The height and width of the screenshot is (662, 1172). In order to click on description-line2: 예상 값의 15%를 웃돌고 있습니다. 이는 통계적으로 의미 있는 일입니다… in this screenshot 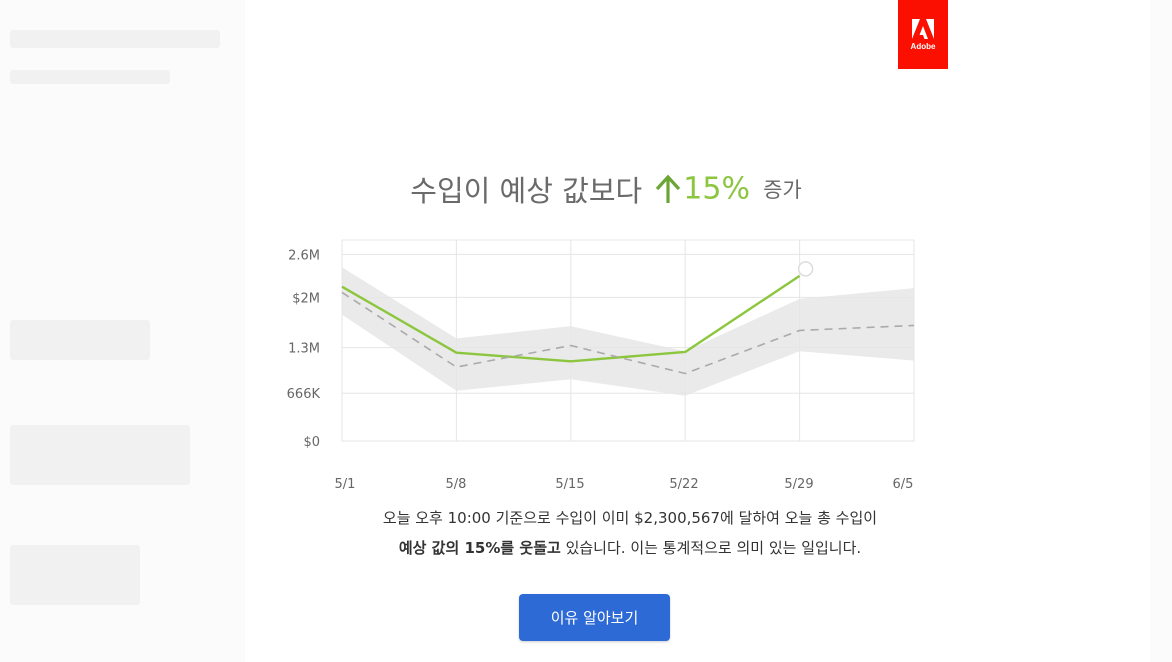, I will do `click(630, 548)`.